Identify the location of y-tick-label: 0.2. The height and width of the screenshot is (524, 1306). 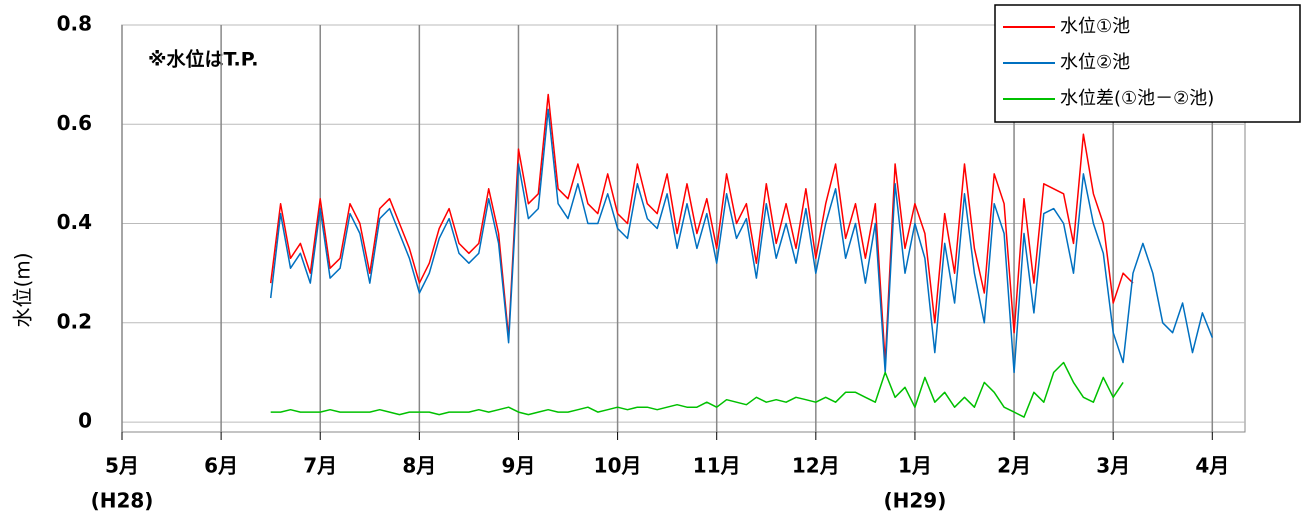
(74, 321).